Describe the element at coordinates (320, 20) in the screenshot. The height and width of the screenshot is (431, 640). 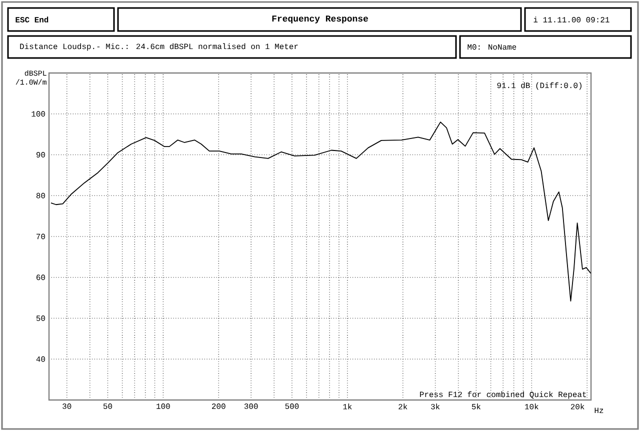
I see `chart-title: Frequency Response` at that location.